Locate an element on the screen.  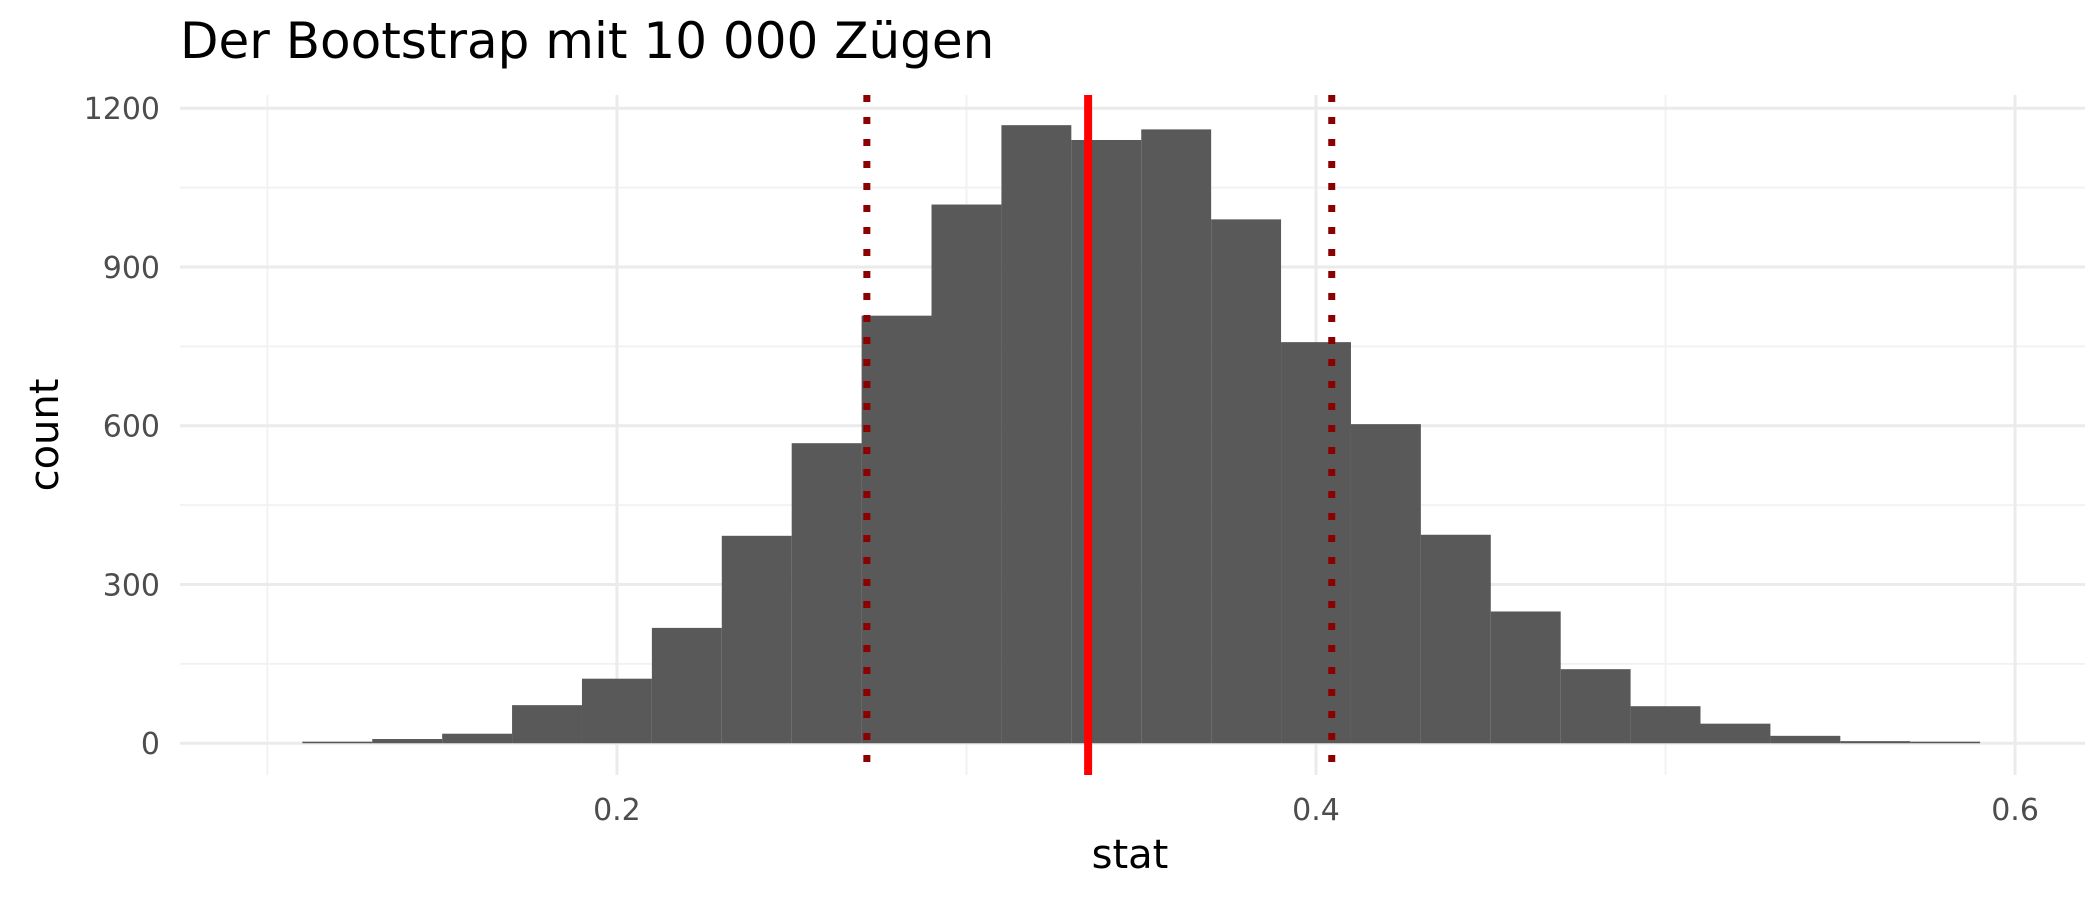
y-tick-label: 0 is located at coordinates (150, 744).